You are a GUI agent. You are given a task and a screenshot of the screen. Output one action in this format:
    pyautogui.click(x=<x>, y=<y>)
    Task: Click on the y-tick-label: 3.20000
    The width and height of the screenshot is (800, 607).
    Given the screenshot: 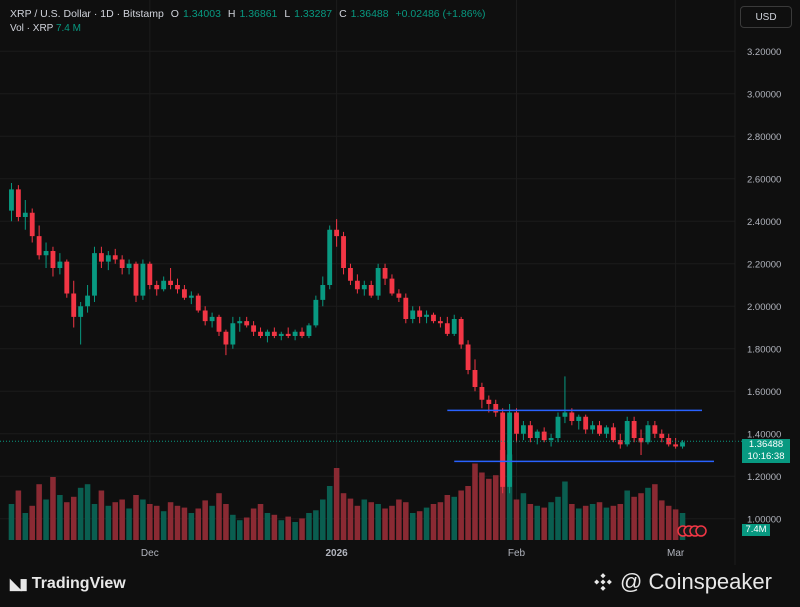 What is the action you would take?
    pyautogui.click(x=764, y=52)
    